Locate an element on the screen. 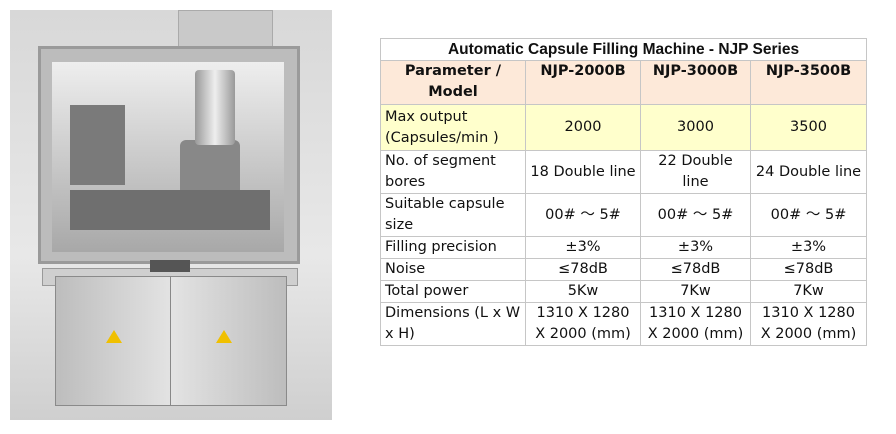 This screenshot has height=434, width=896. table-row: Total power 5Kw 7Kw 7Kw is located at coordinates (624, 291).